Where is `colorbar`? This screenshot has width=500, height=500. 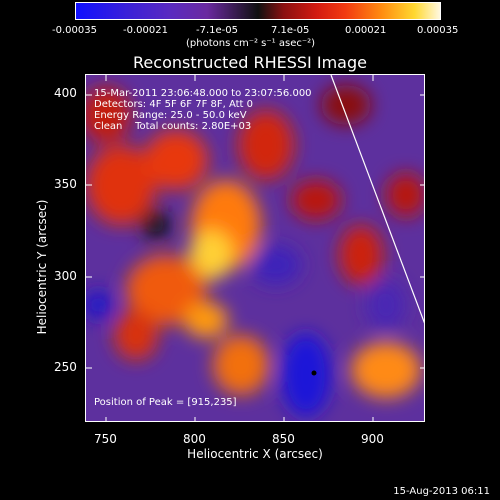
colorbar is located at coordinates (258, 11).